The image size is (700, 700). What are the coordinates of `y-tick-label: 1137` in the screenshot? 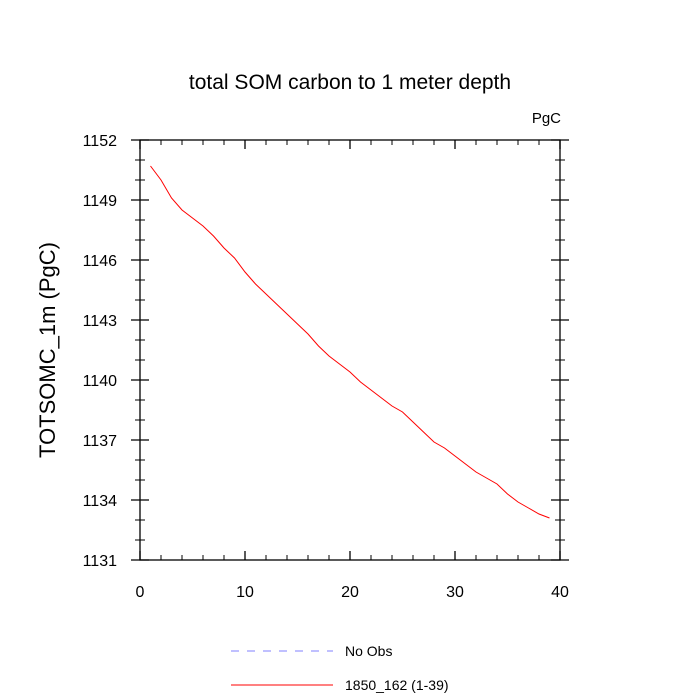 It's located at (100, 441).